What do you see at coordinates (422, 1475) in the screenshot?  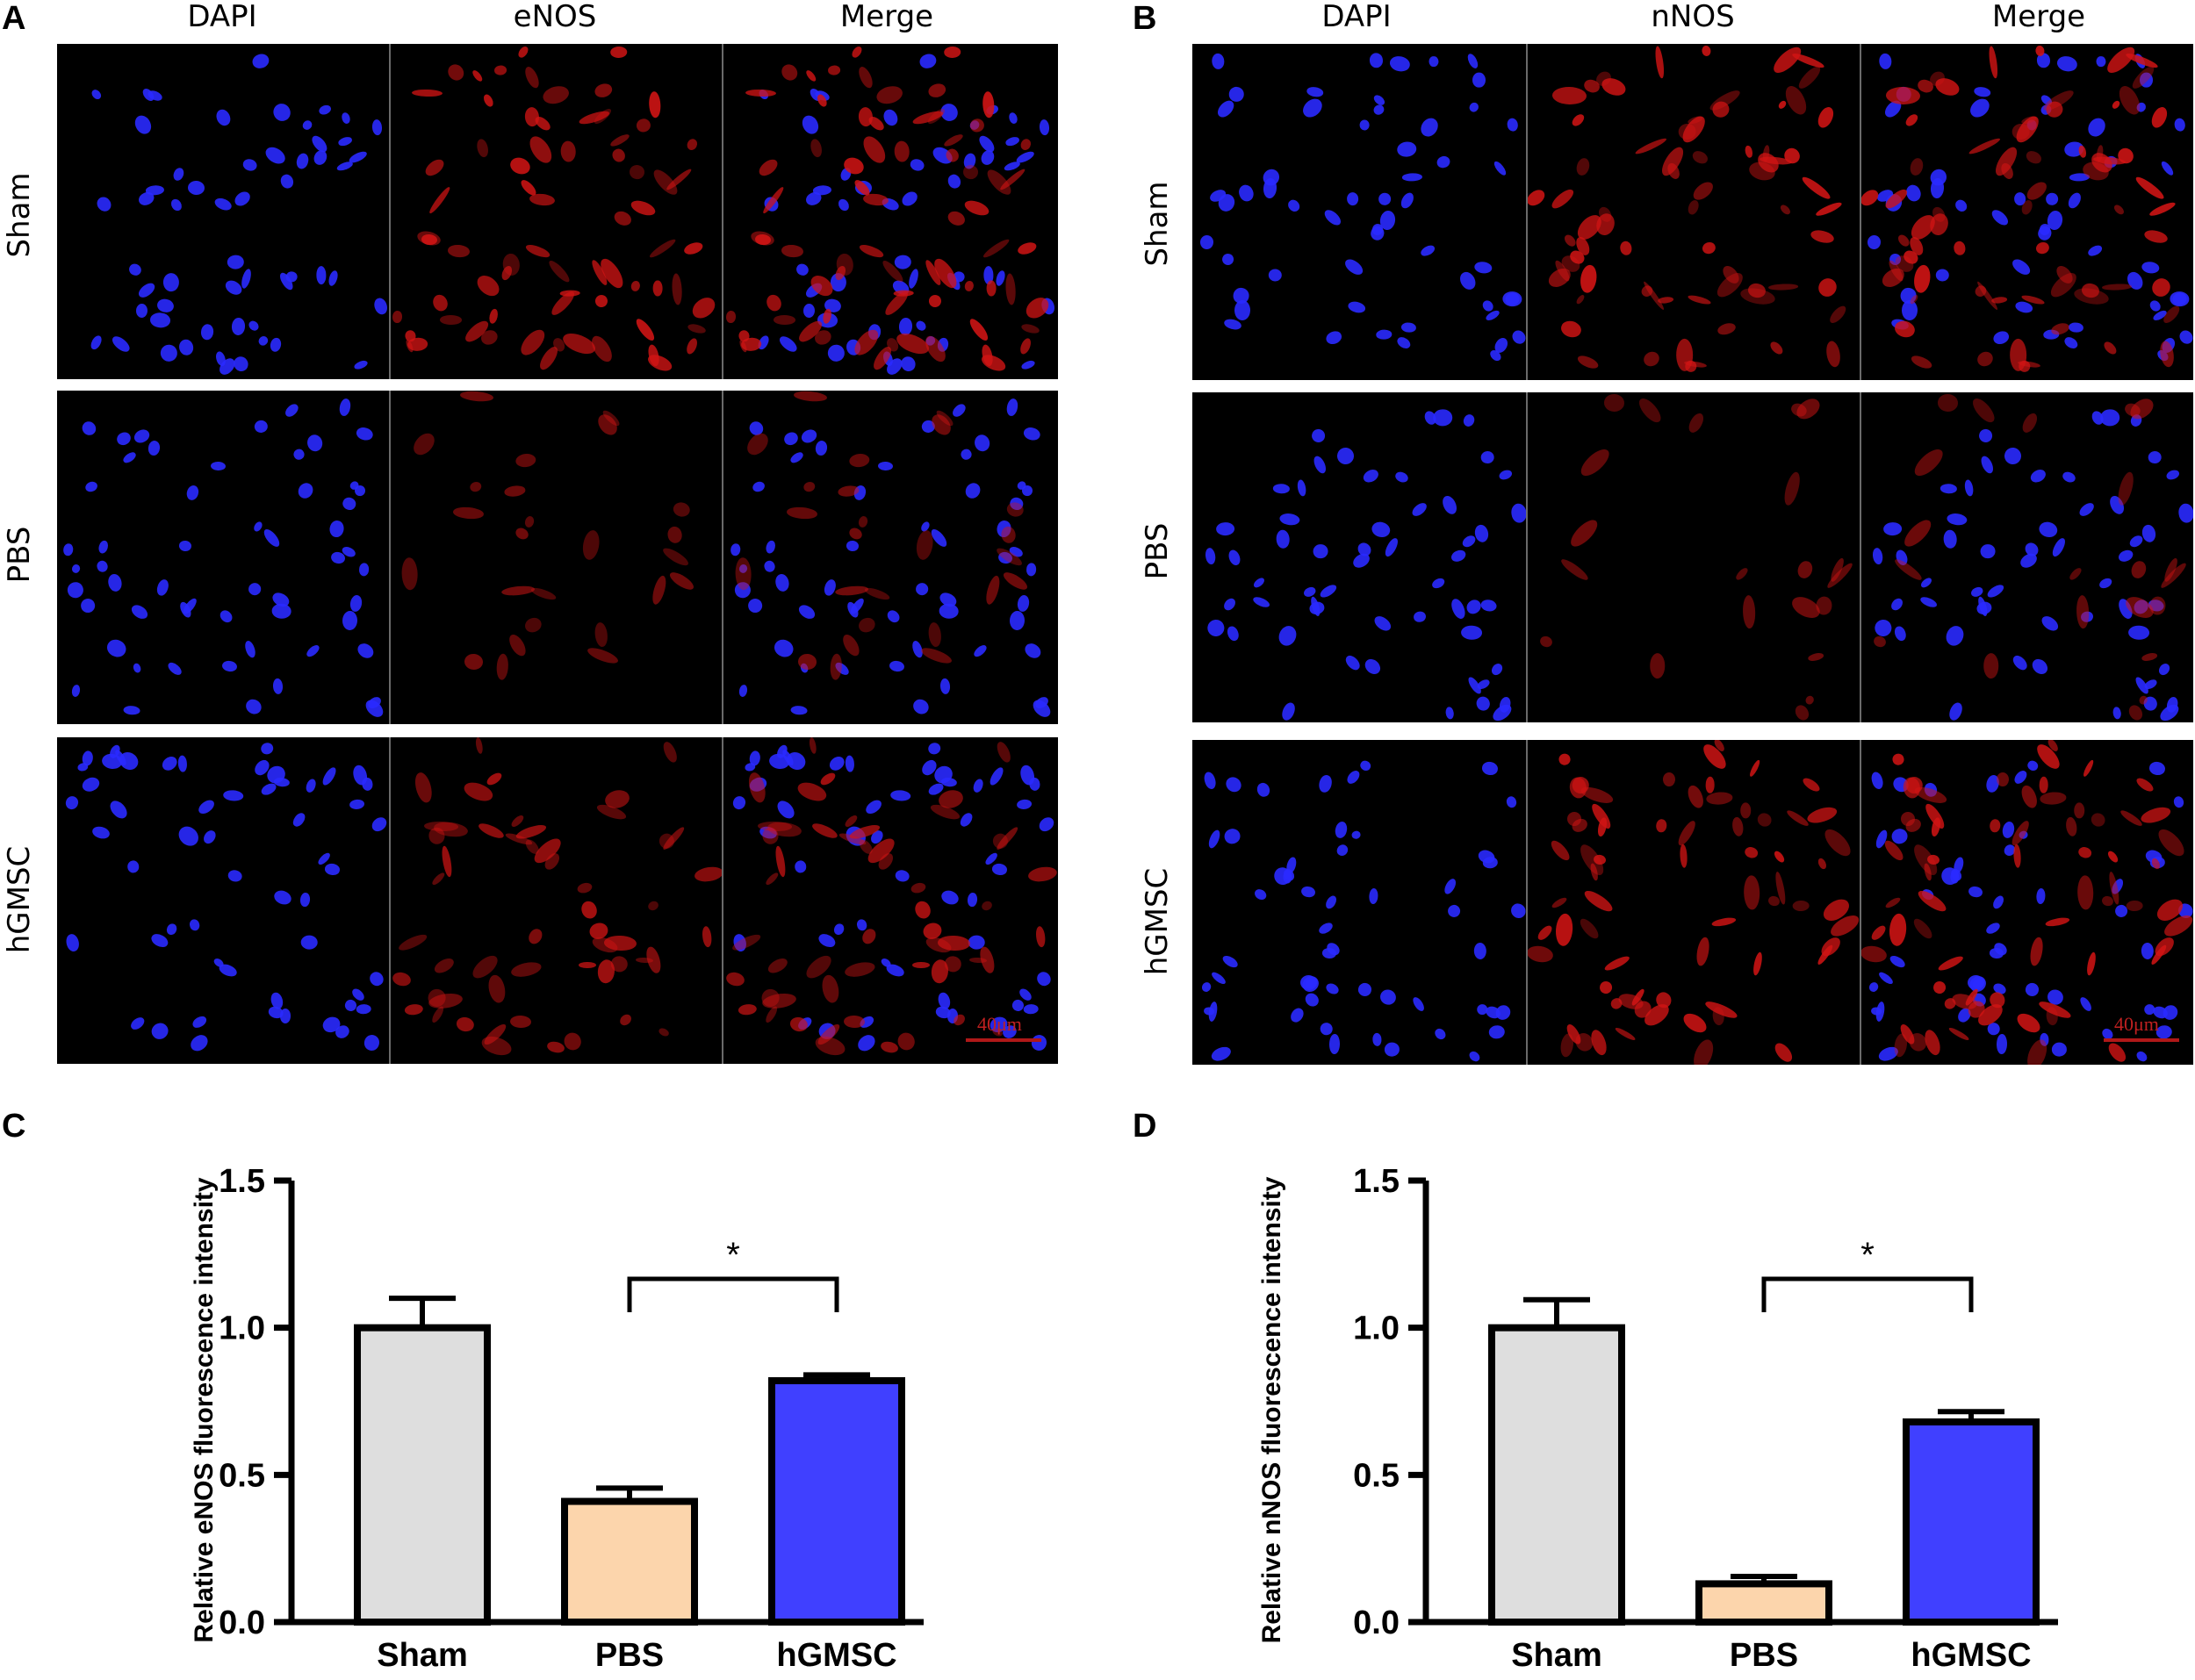 I see `bar-sham` at bounding box center [422, 1475].